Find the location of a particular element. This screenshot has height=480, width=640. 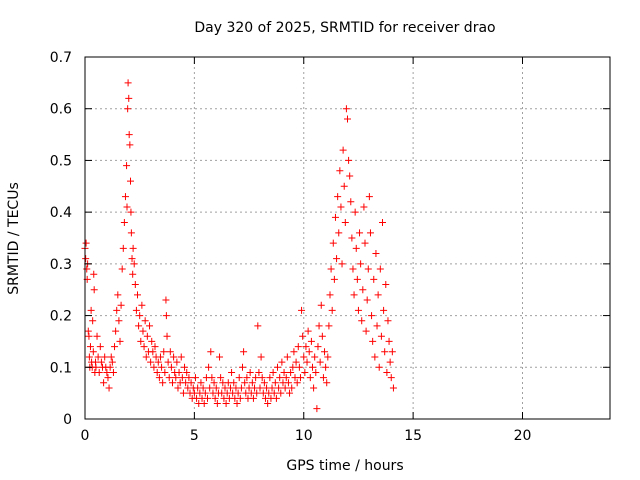

y-tick-label: 0.1 is located at coordinates (61, 368).